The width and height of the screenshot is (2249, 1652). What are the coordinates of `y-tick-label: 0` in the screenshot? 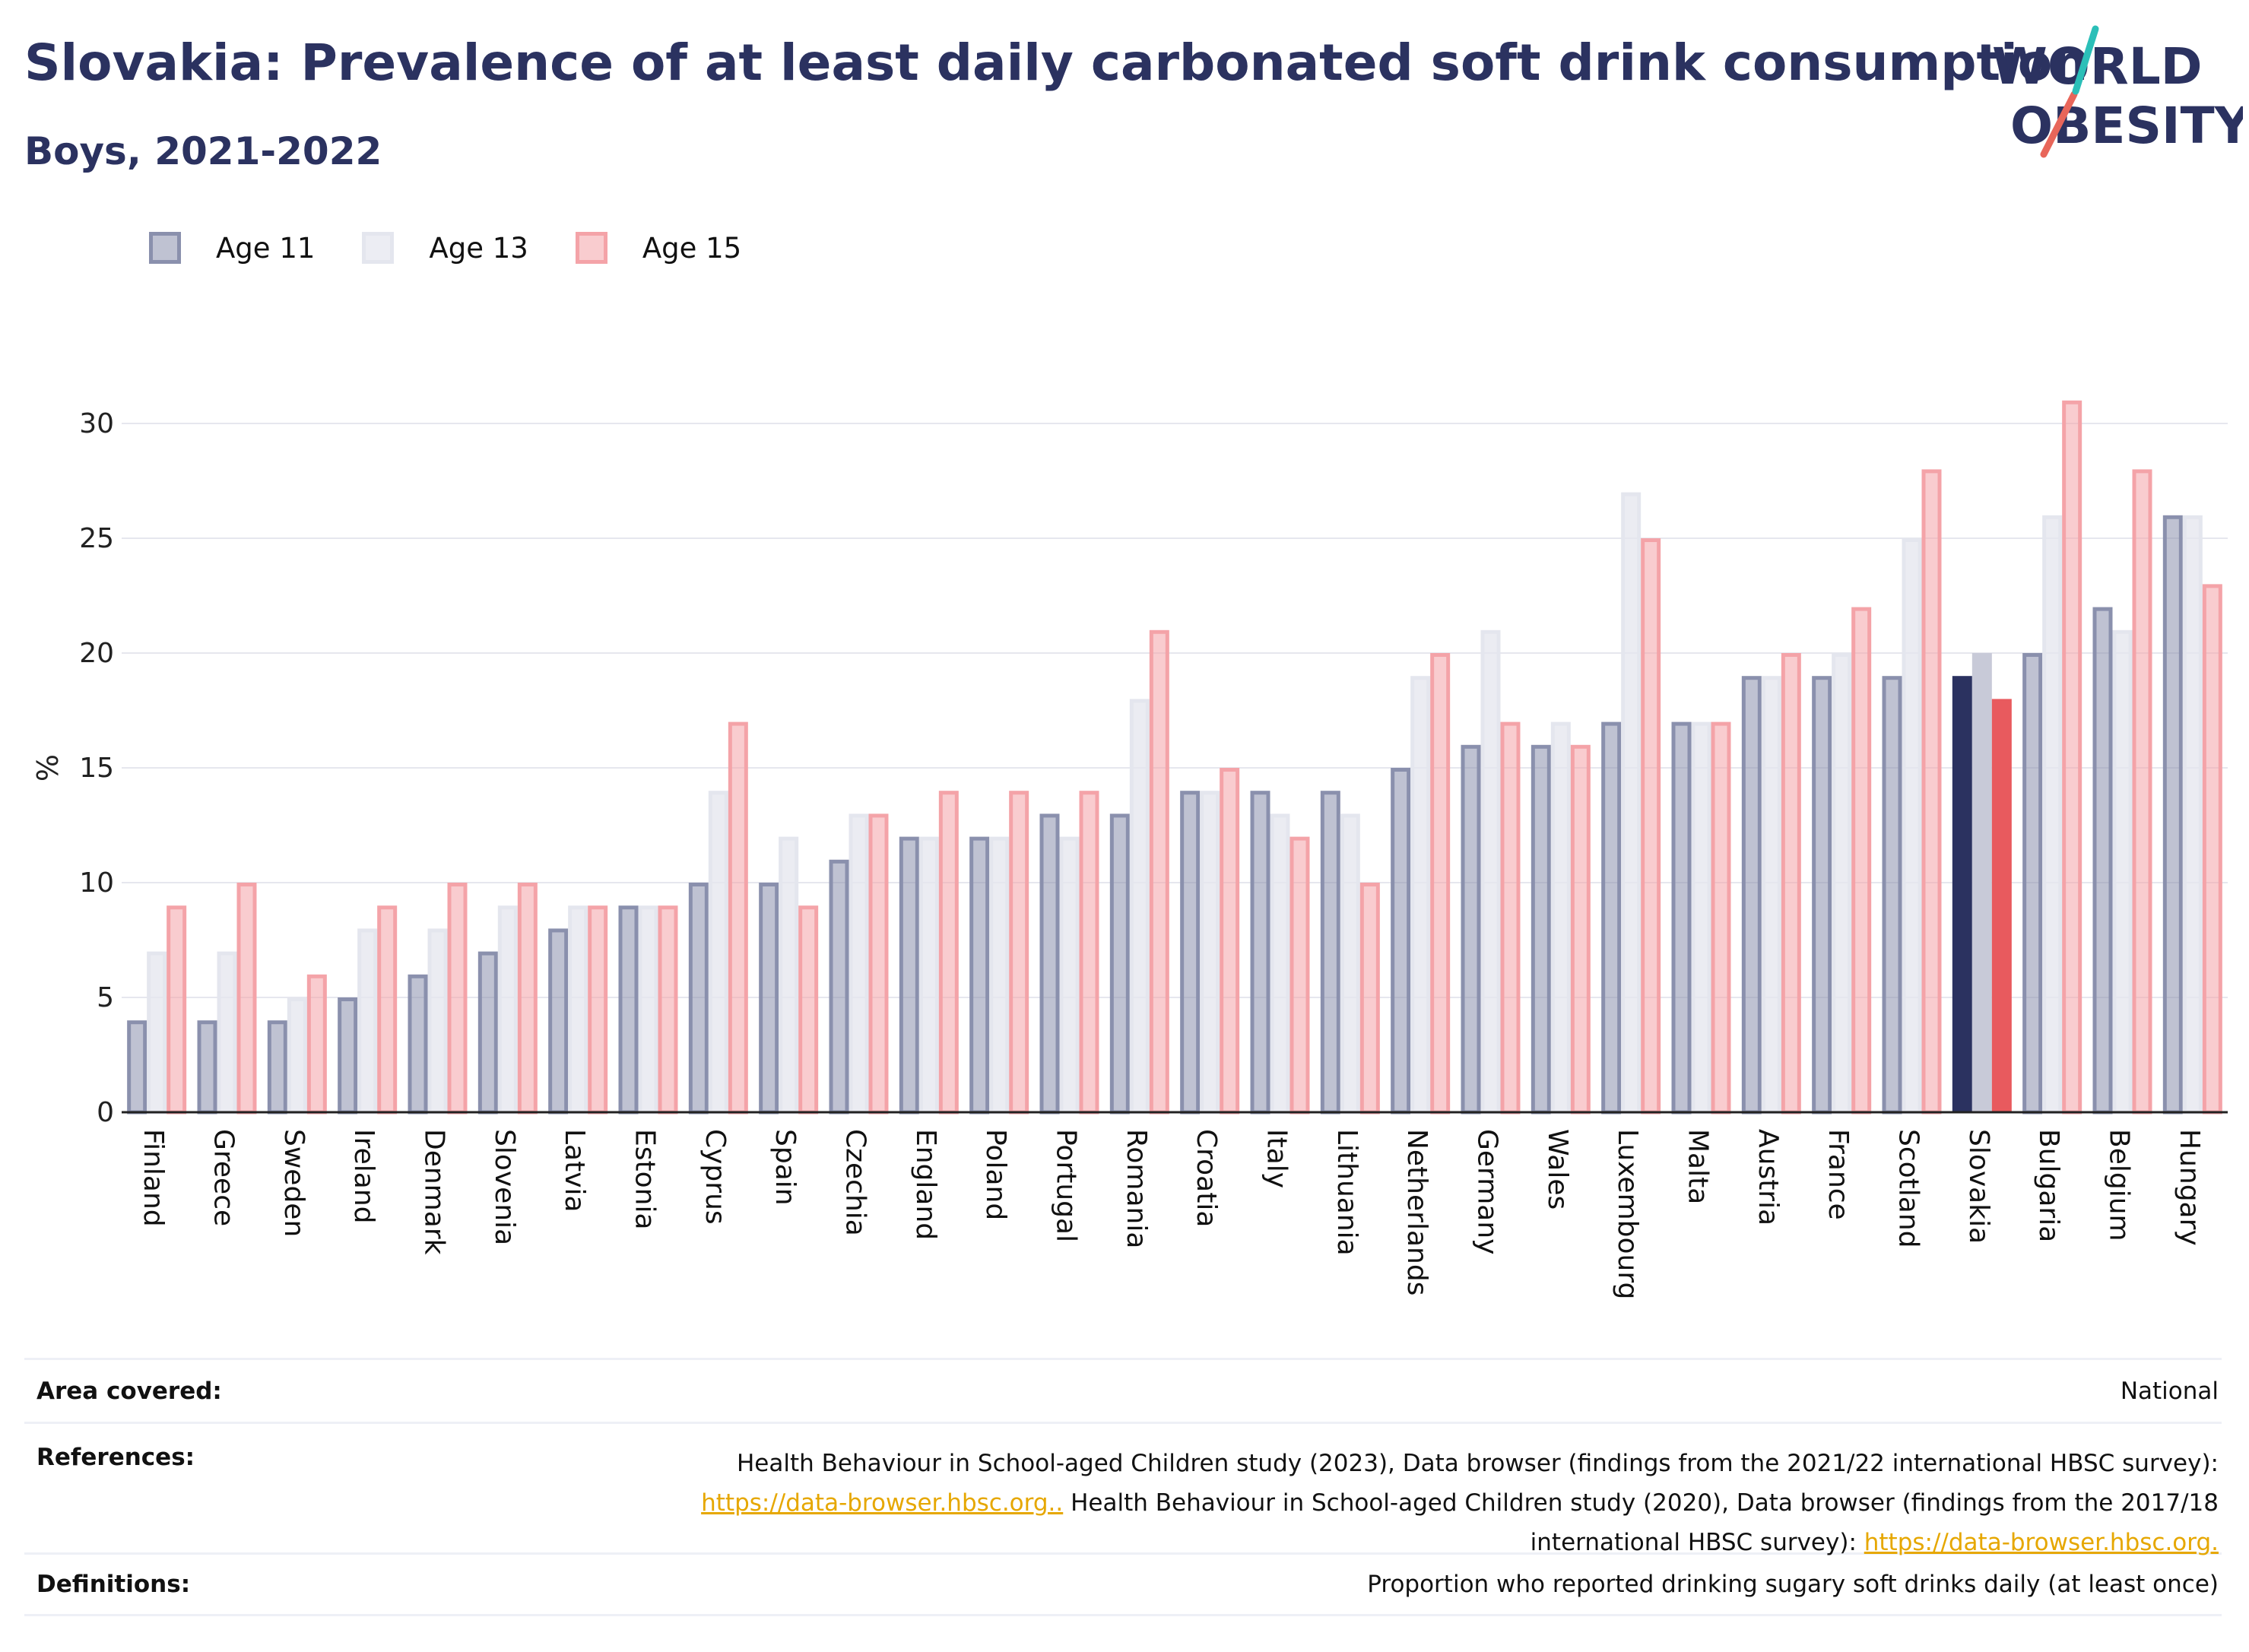 It's located at (105, 1112).